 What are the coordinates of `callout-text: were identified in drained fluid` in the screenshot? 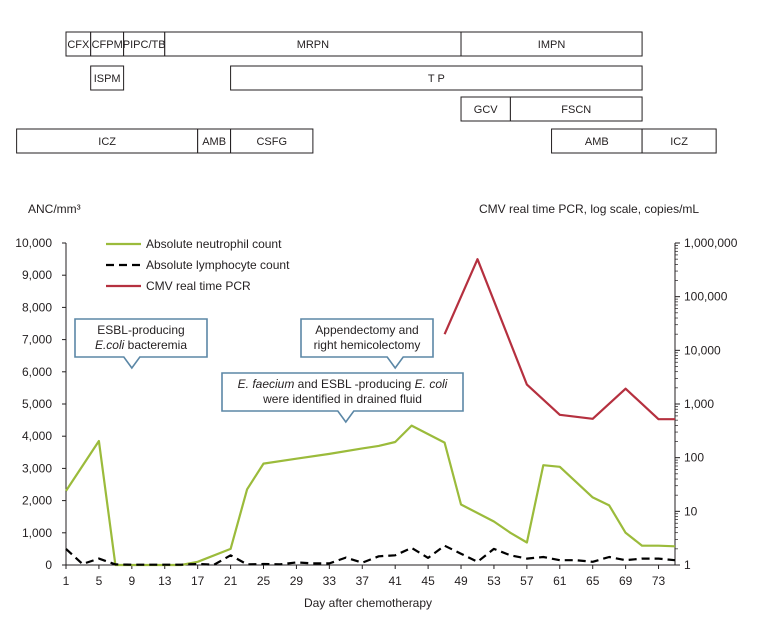 It's located at (342, 399).